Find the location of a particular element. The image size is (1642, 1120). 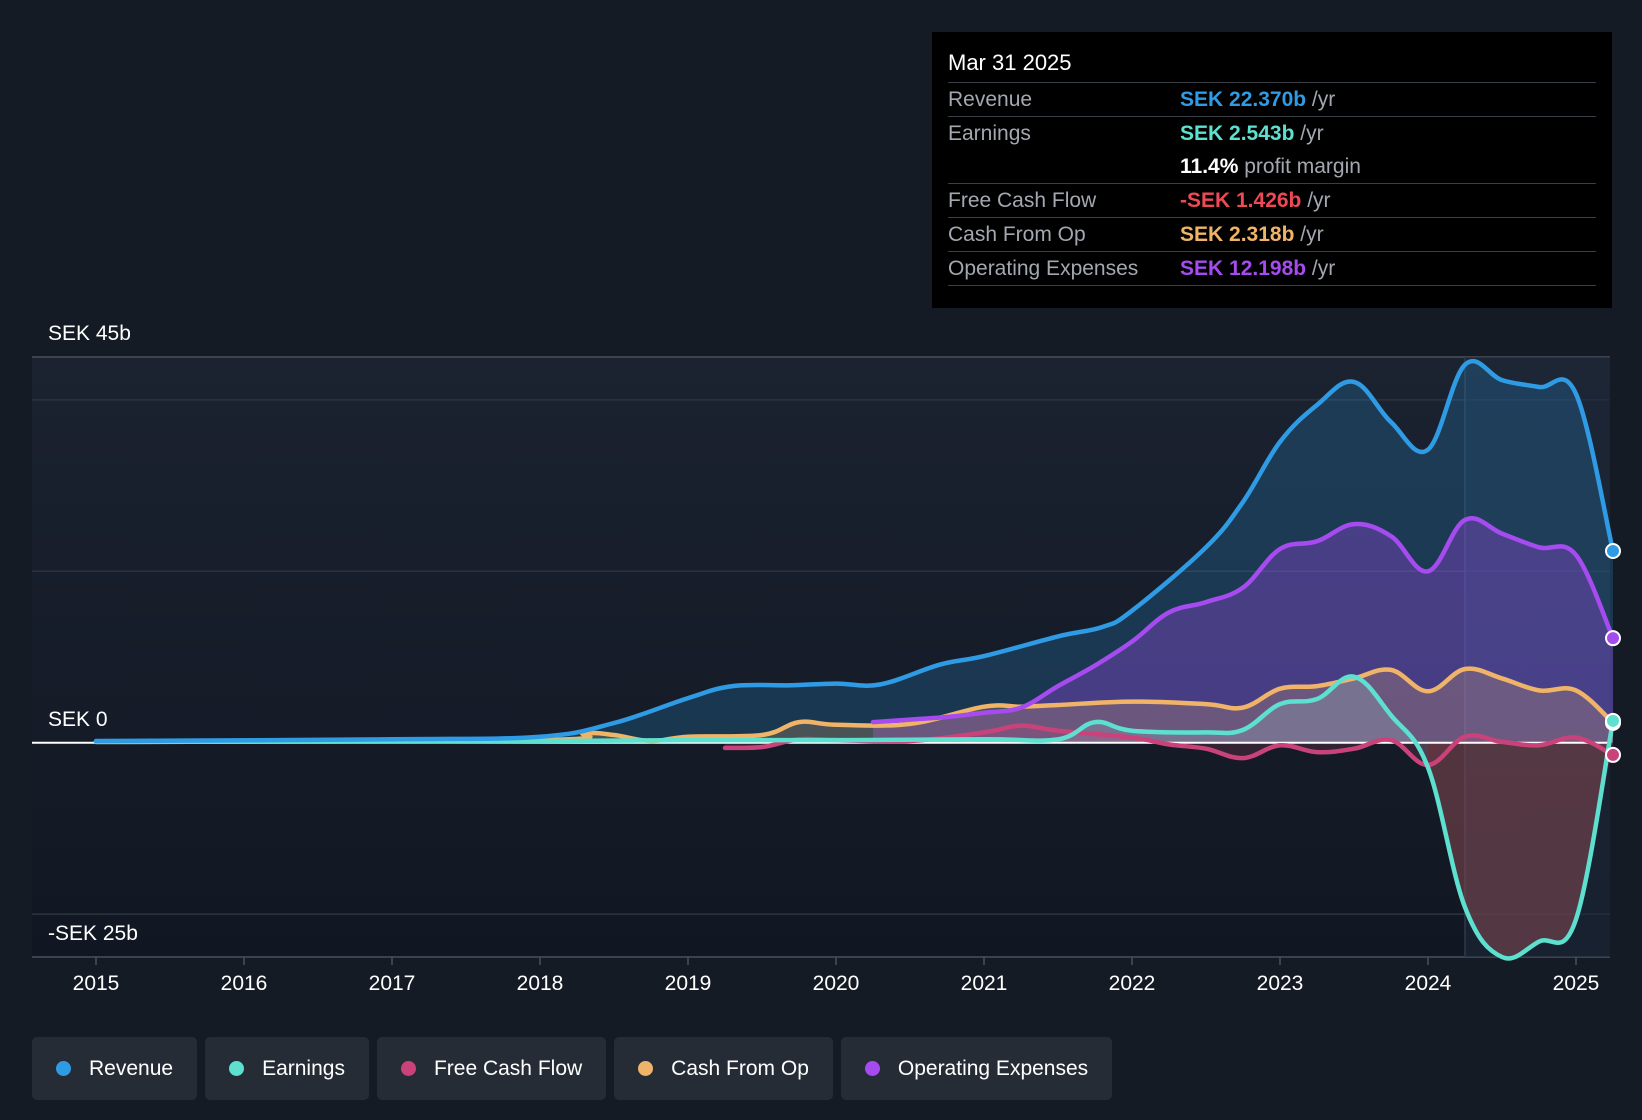

endpoint-revenue is located at coordinates (1613, 550).